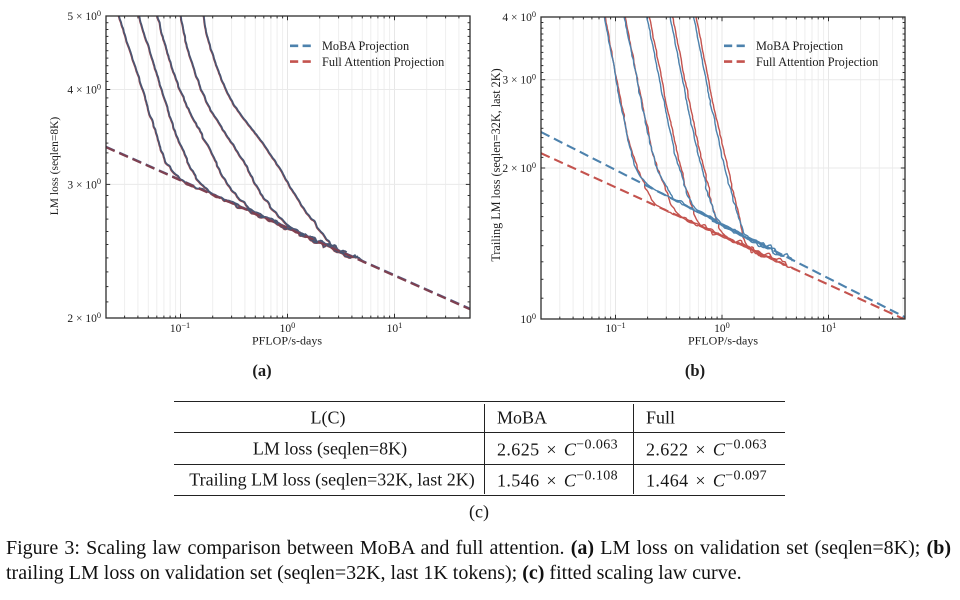  Describe the element at coordinates (496, 164) in the screenshot. I see `svg-text:Trailing LM loss (seqlen=32K,: Trailing LM loss (seqlen=32K, last 2K)` at that location.